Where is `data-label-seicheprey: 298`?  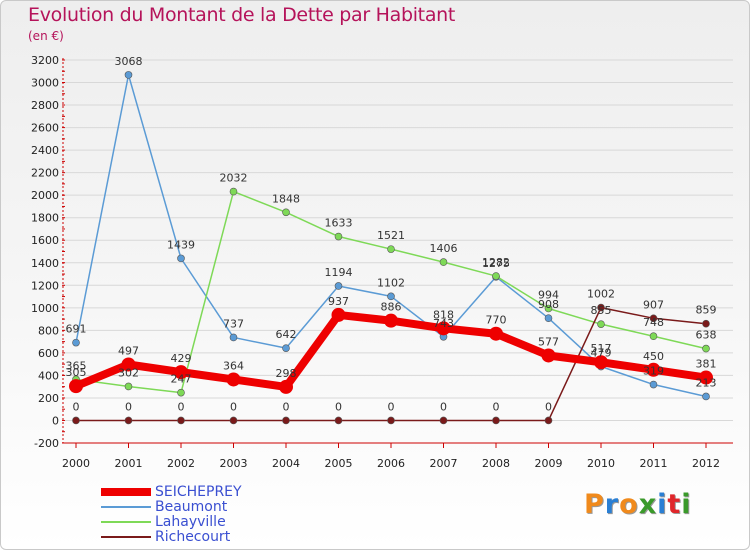
data-label-seicheprey: 298 is located at coordinates (286, 373).